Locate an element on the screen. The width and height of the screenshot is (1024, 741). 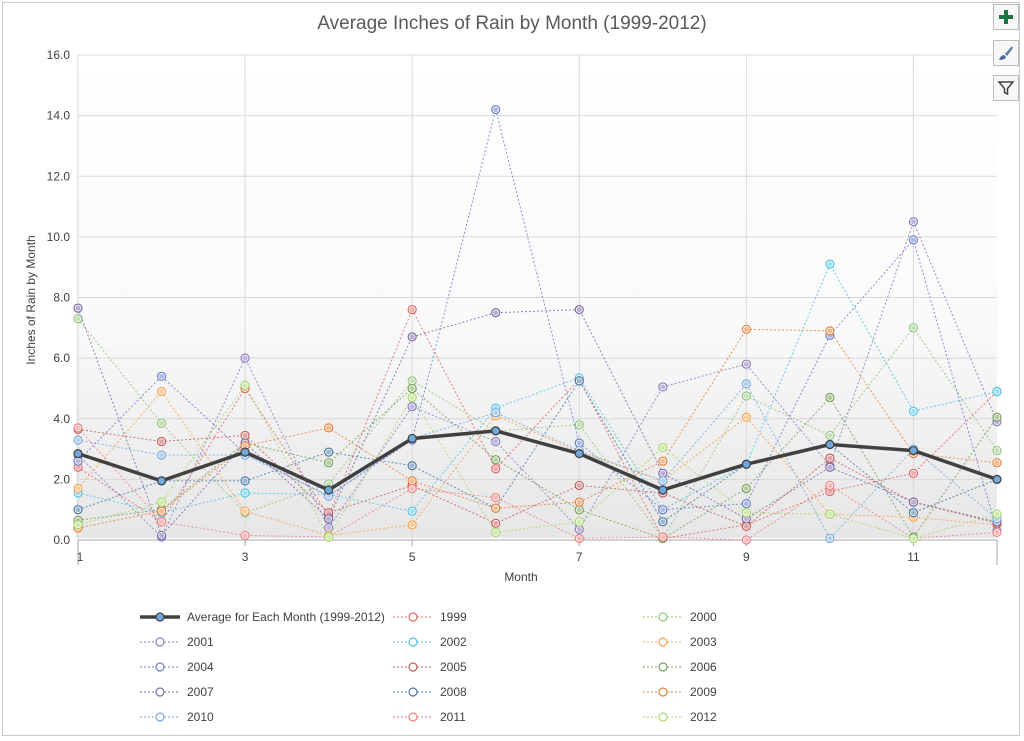
legend-item: 2009 is located at coordinates (680, 692).